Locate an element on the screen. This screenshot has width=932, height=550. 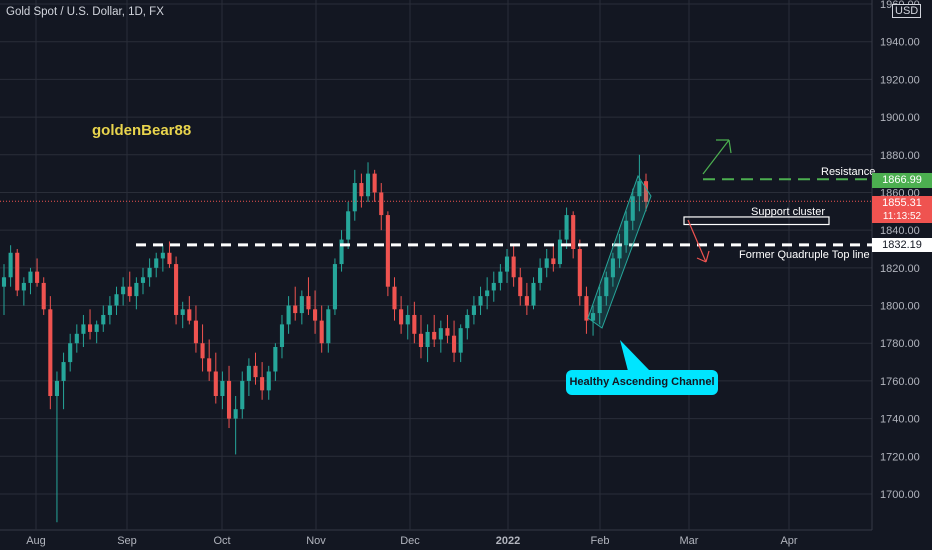
y-tick-label: 1880.00 is located at coordinates (900, 156).